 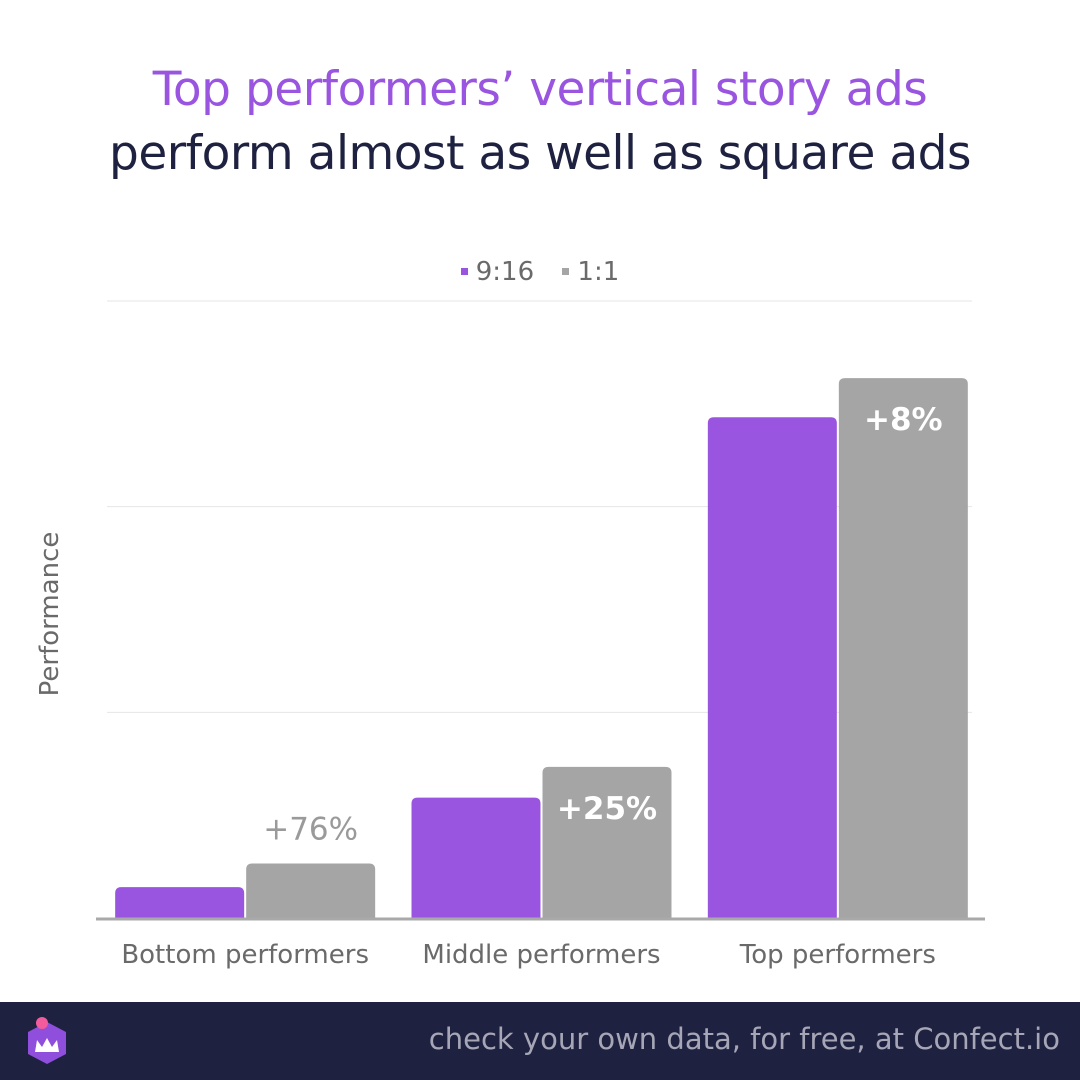 I want to click on legend-item-916: 9:16, so click(x=497, y=271).